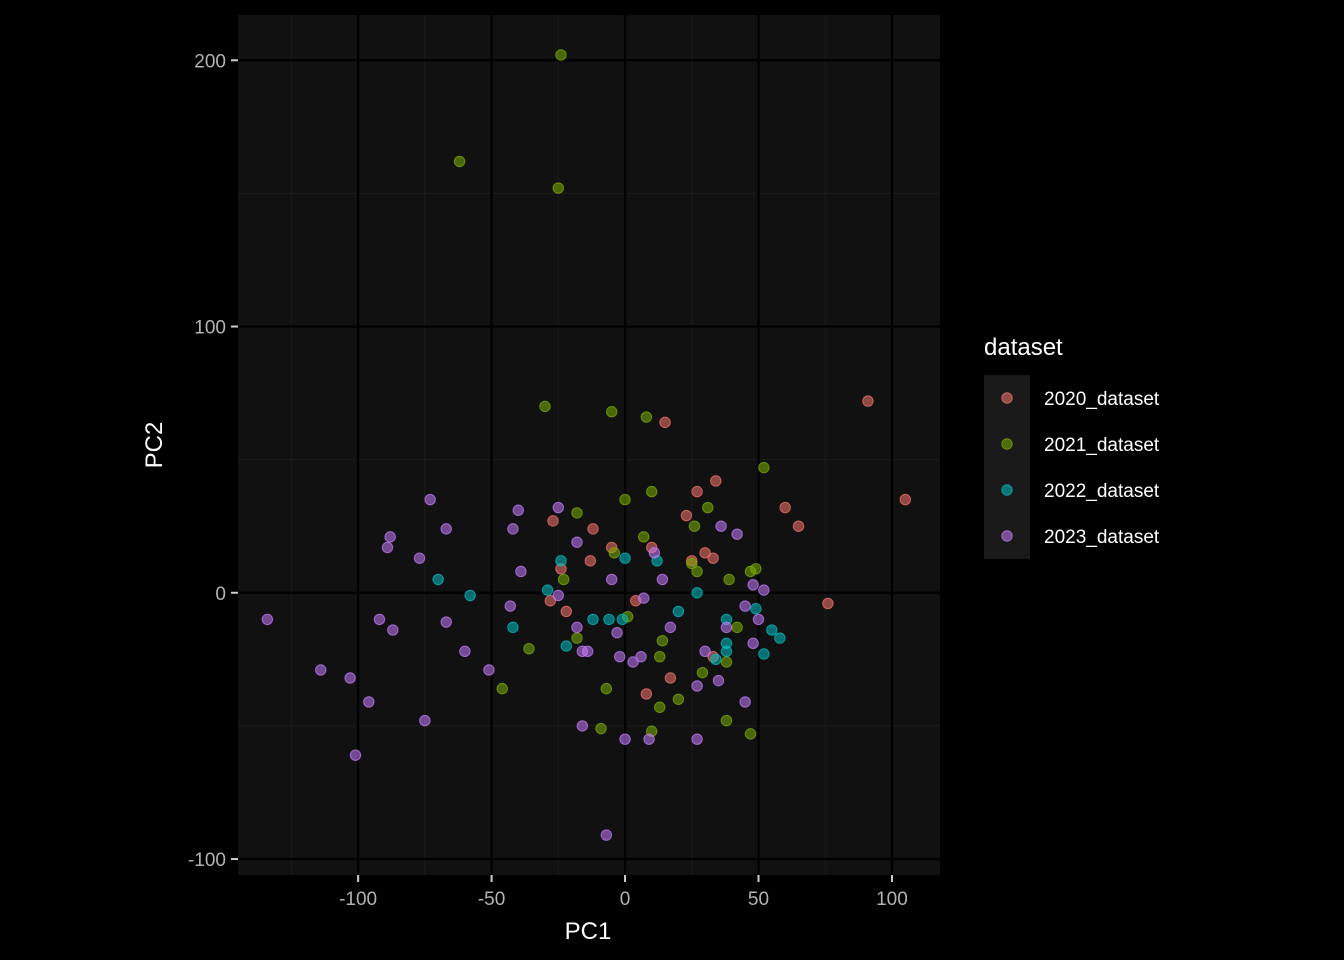 This screenshot has width=1344, height=960. What do you see at coordinates (210, 61) in the screenshot?
I see `y-tick-label: 200` at bounding box center [210, 61].